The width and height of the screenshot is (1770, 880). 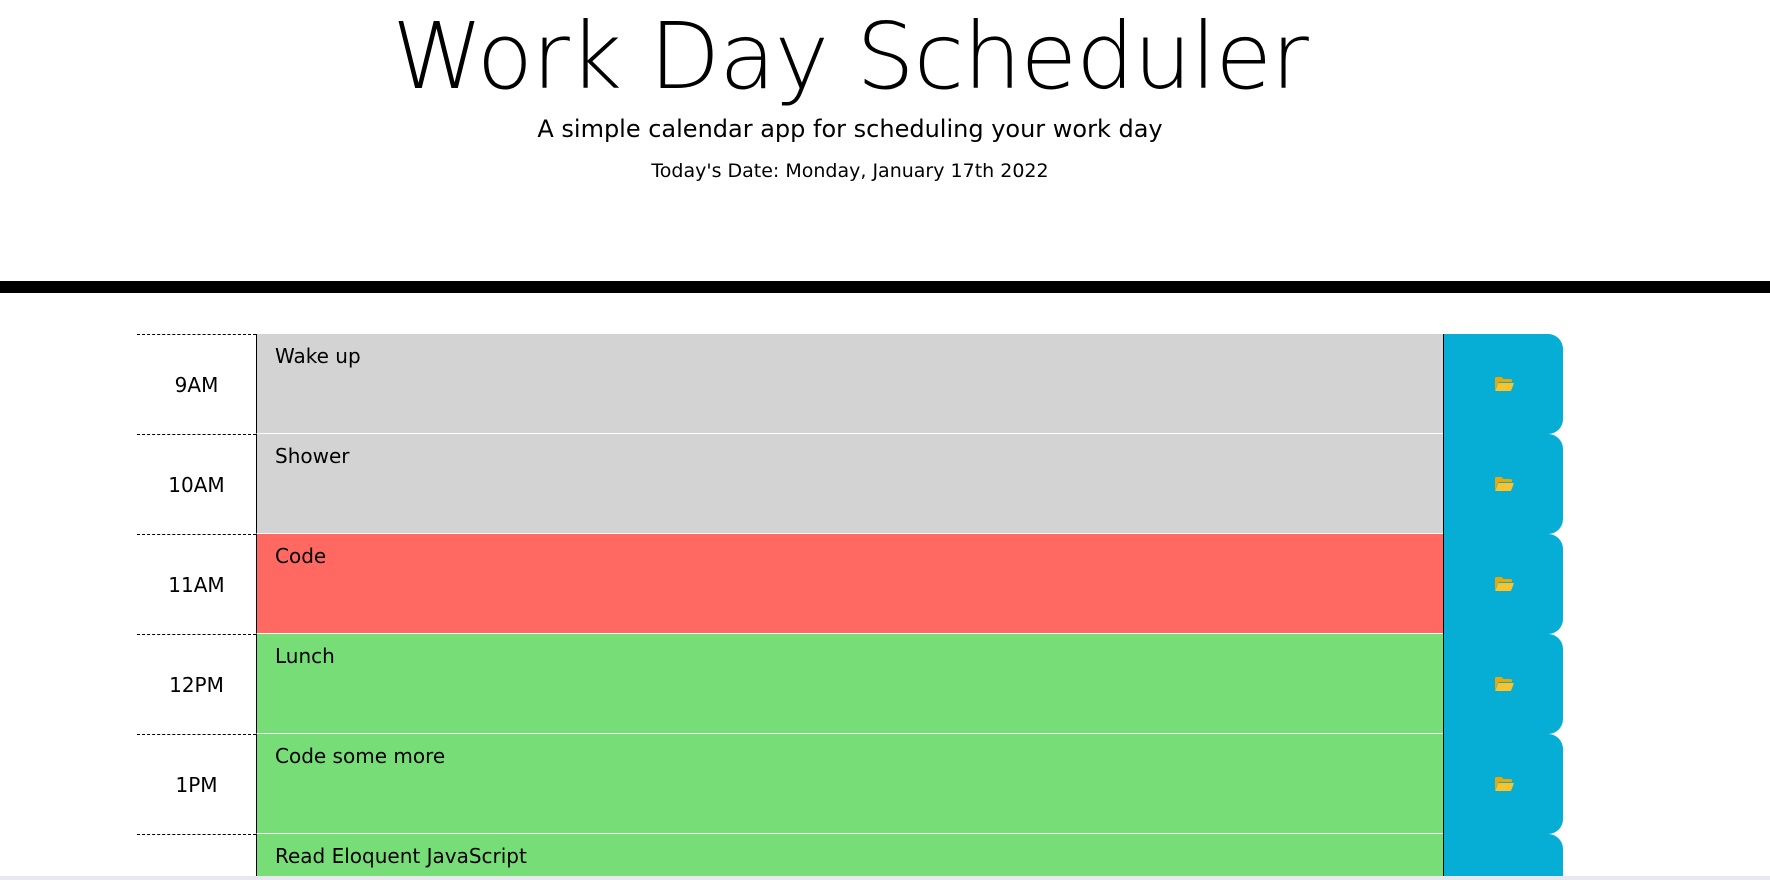 I want to click on hour-label: 11AM, so click(x=196, y=584).